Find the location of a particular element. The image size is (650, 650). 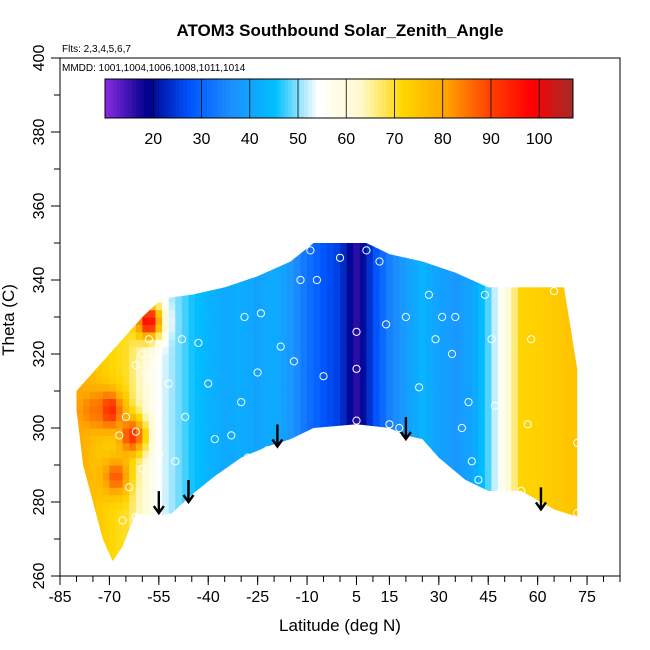

observation-circle is located at coordinates (231, 435).